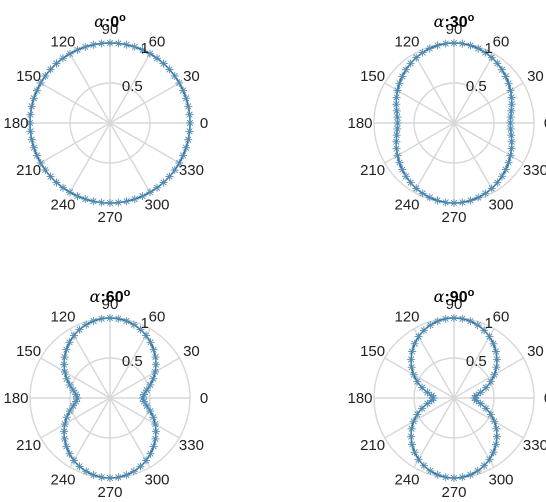 The height and width of the screenshot is (502, 546). What do you see at coordinates (489, 48) in the screenshot?
I see `radius-tick-label: 1` at bounding box center [489, 48].